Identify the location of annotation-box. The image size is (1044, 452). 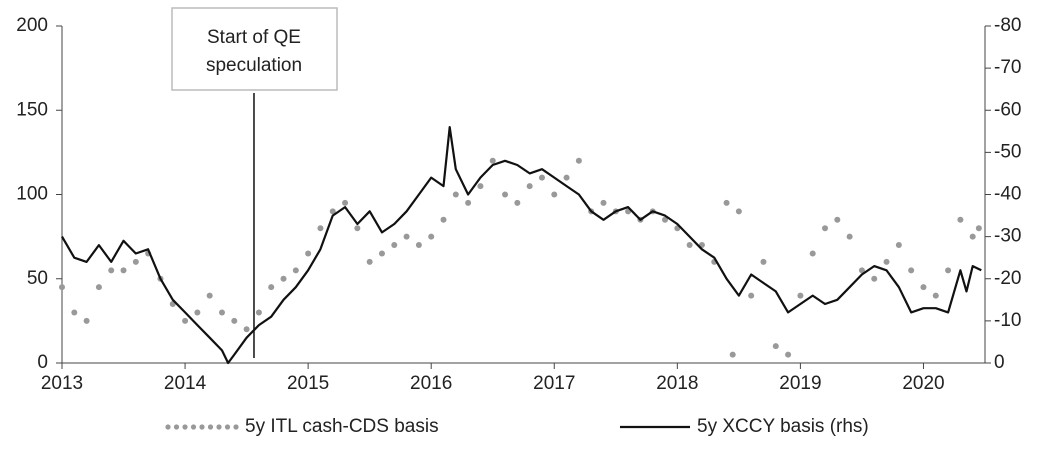
(254, 49).